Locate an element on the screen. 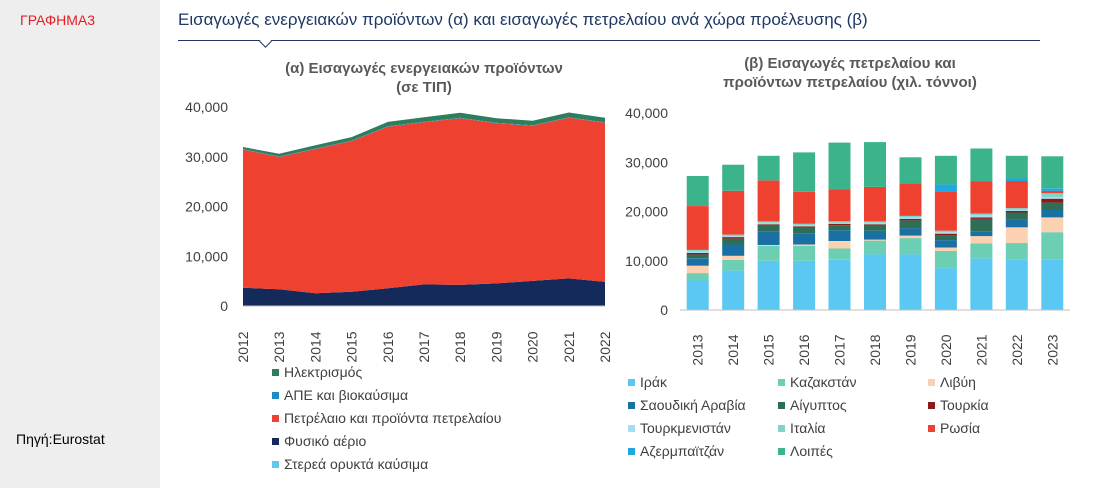 The height and width of the screenshot is (488, 1112). chart-b-x-tick: 2020 is located at coordinates (946, 349).